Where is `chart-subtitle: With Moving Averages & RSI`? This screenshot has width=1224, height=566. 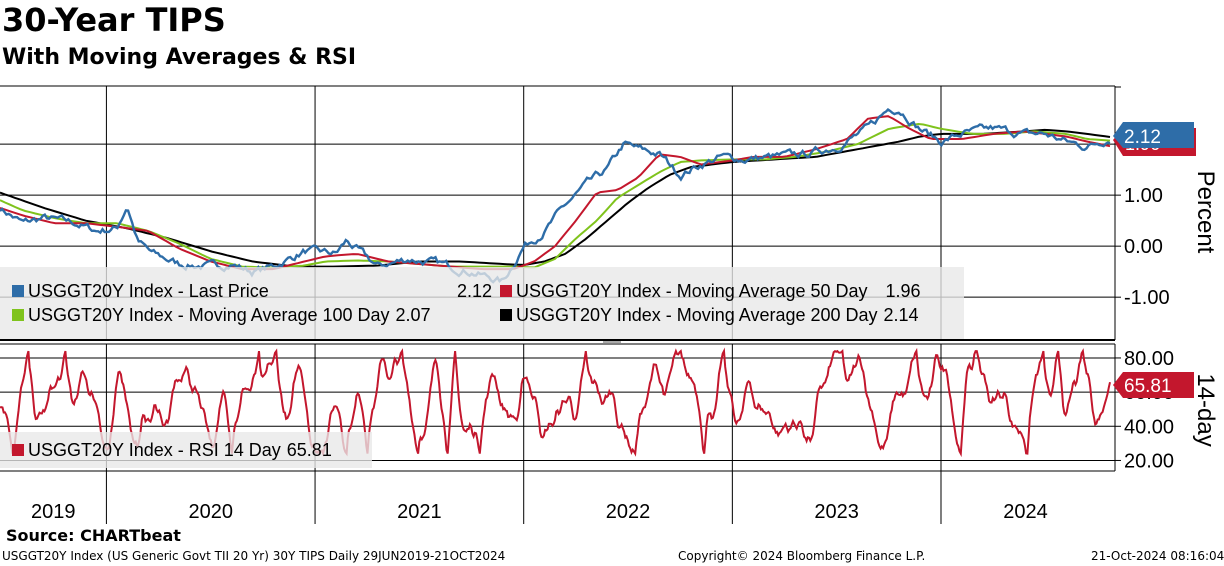
chart-subtitle: With Moving Averages & RSI is located at coordinates (179, 57).